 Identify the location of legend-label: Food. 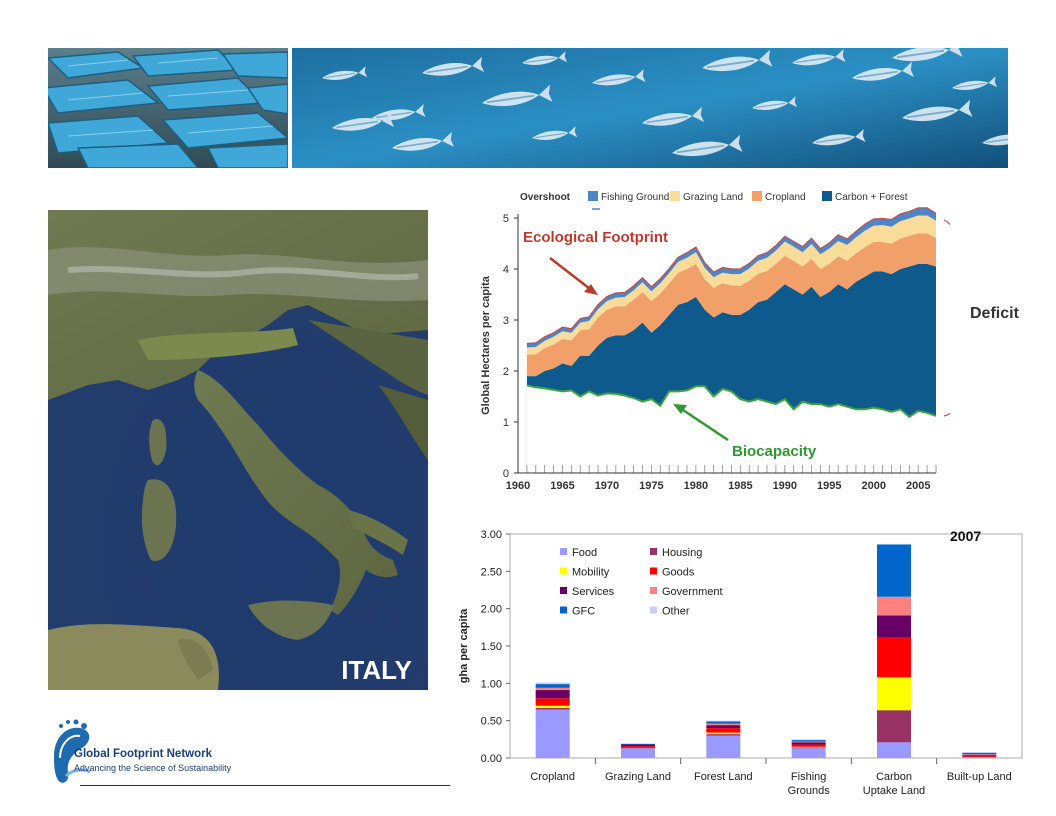
(584, 553).